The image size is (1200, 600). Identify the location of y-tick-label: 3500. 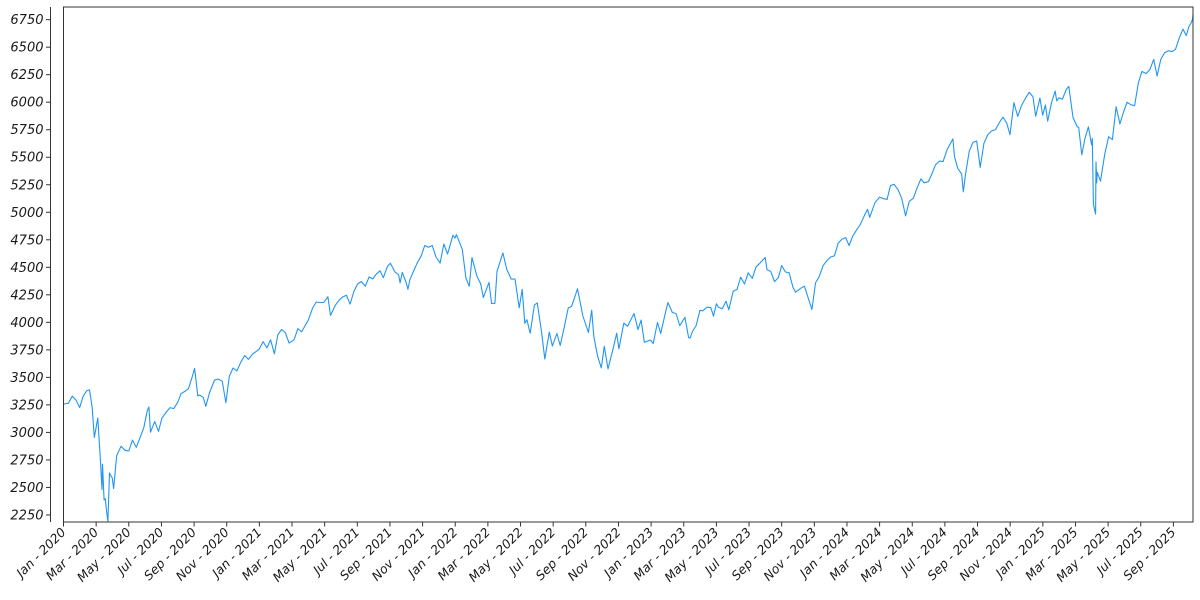
(26, 378).